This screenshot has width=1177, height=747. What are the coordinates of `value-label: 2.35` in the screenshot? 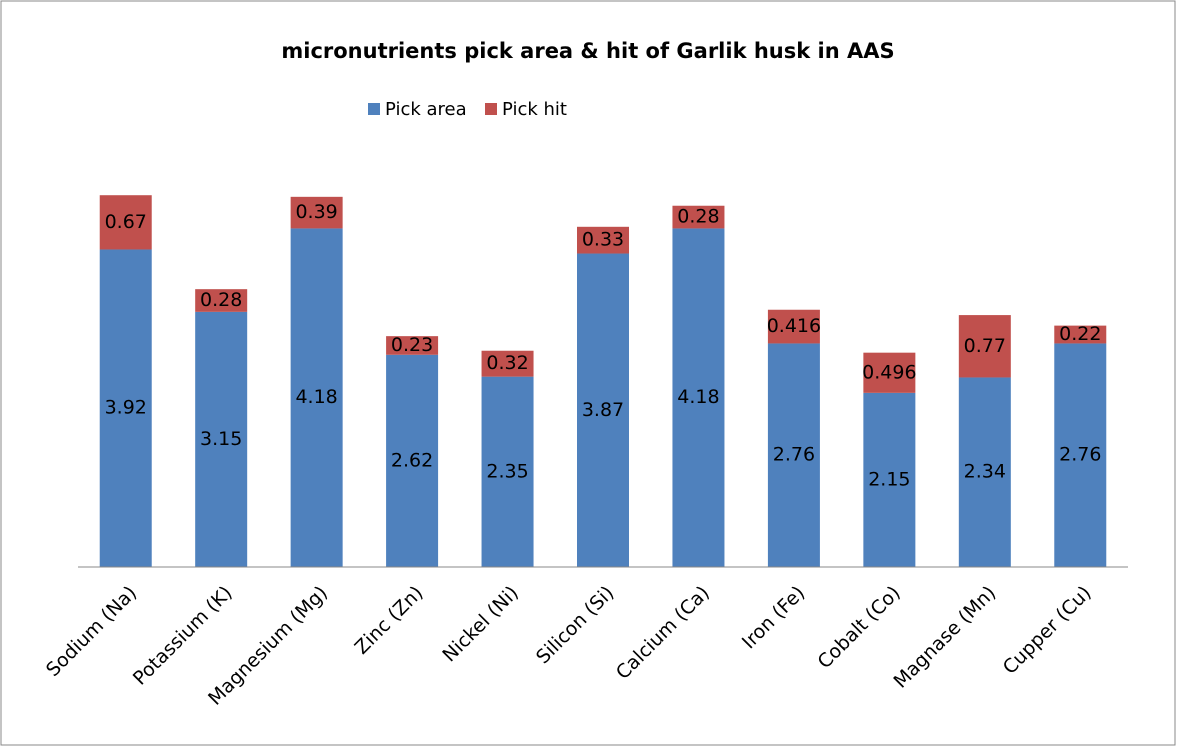 It's located at (507, 471).